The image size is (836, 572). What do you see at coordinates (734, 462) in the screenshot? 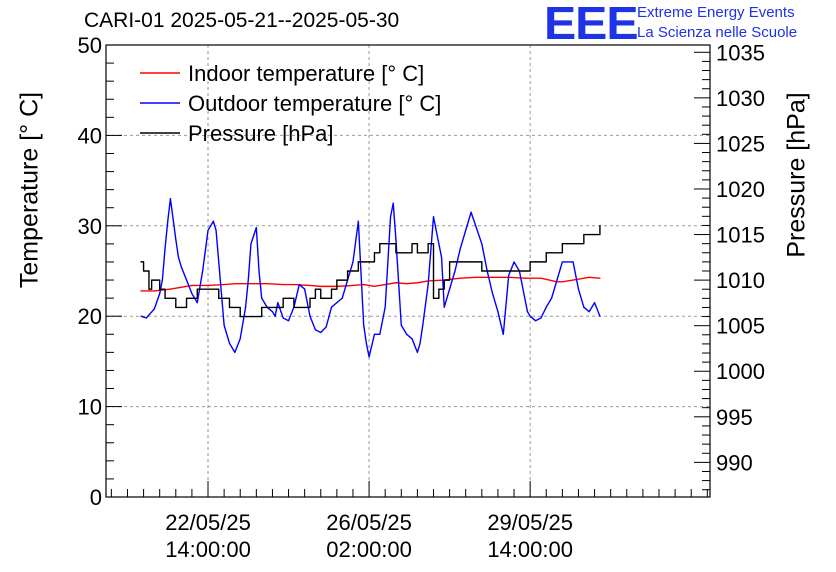
I see `y-tick-label-right: 990` at bounding box center [734, 462].